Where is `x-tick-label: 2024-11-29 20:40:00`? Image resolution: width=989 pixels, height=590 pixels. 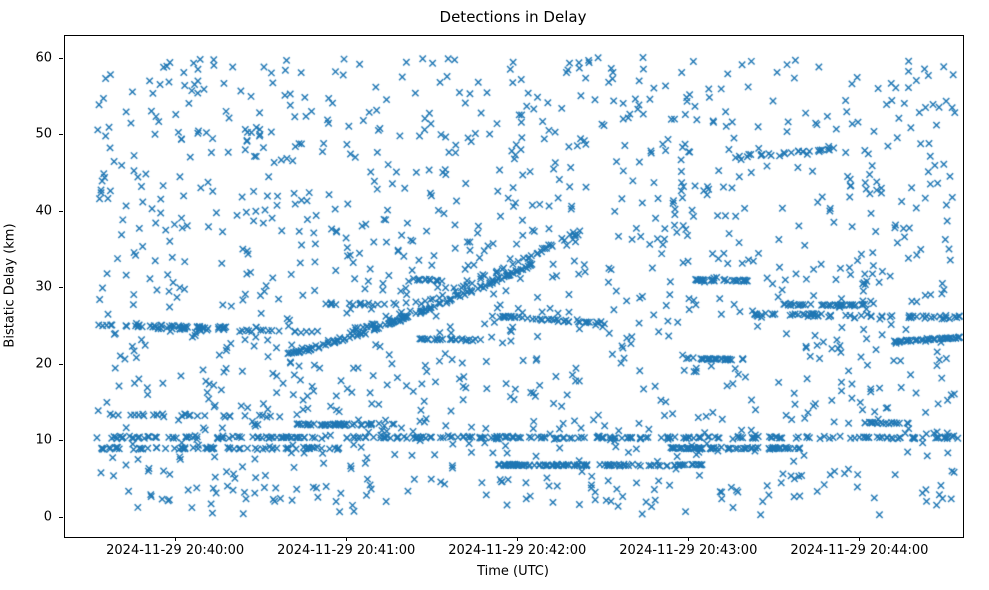 x-tick-label: 2024-11-29 20:40:00 is located at coordinates (175, 550).